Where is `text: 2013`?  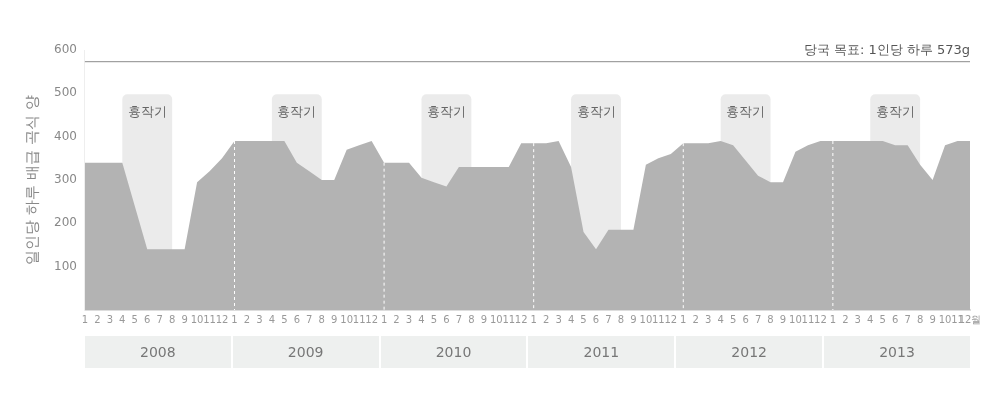 text: 2013 is located at coordinates (896, 352).